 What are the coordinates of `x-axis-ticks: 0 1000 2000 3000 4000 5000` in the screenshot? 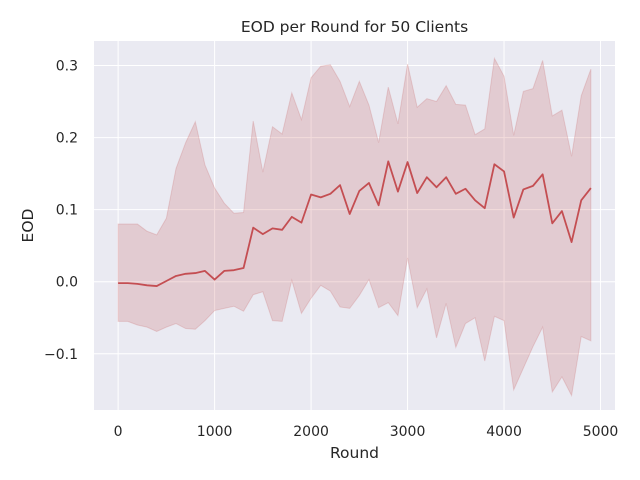 It's located at (366, 432).